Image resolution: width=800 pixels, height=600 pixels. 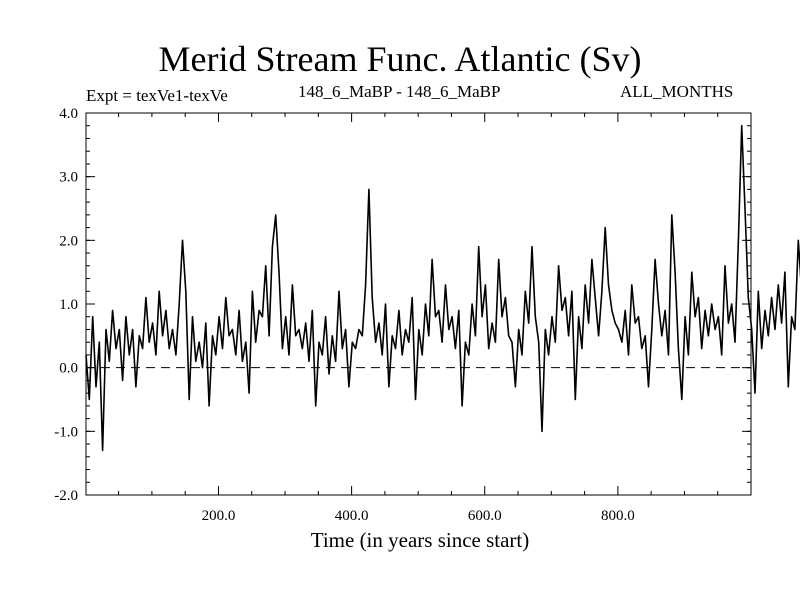 I want to click on months-label: ALL_MONTHS, so click(x=677, y=91).